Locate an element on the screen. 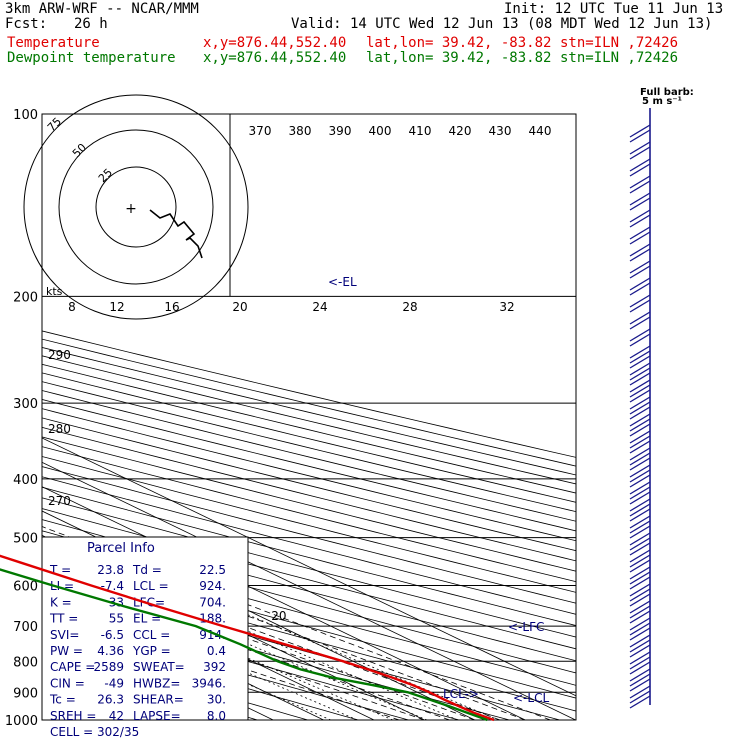 Image resolution: width=740 pixels, height=740 pixels. pressure-tick-label: 100 is located at coordinates (25, 115).